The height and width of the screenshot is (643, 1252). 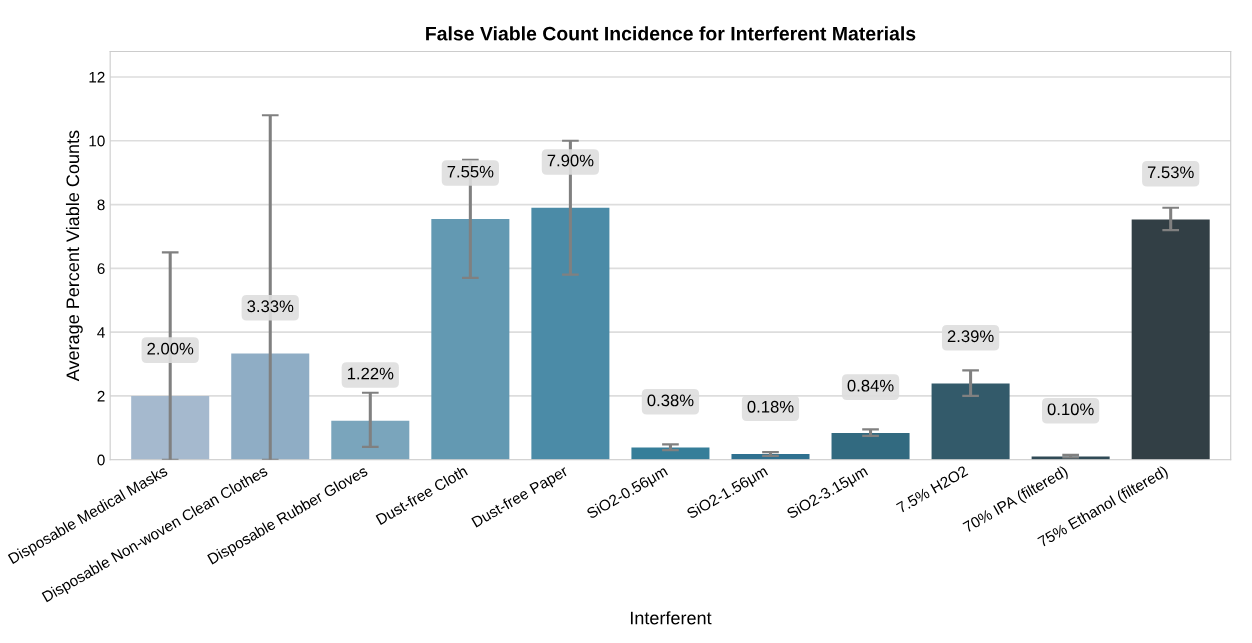 I want to click on data-label: 0.38%, so click(x=670, y=400).